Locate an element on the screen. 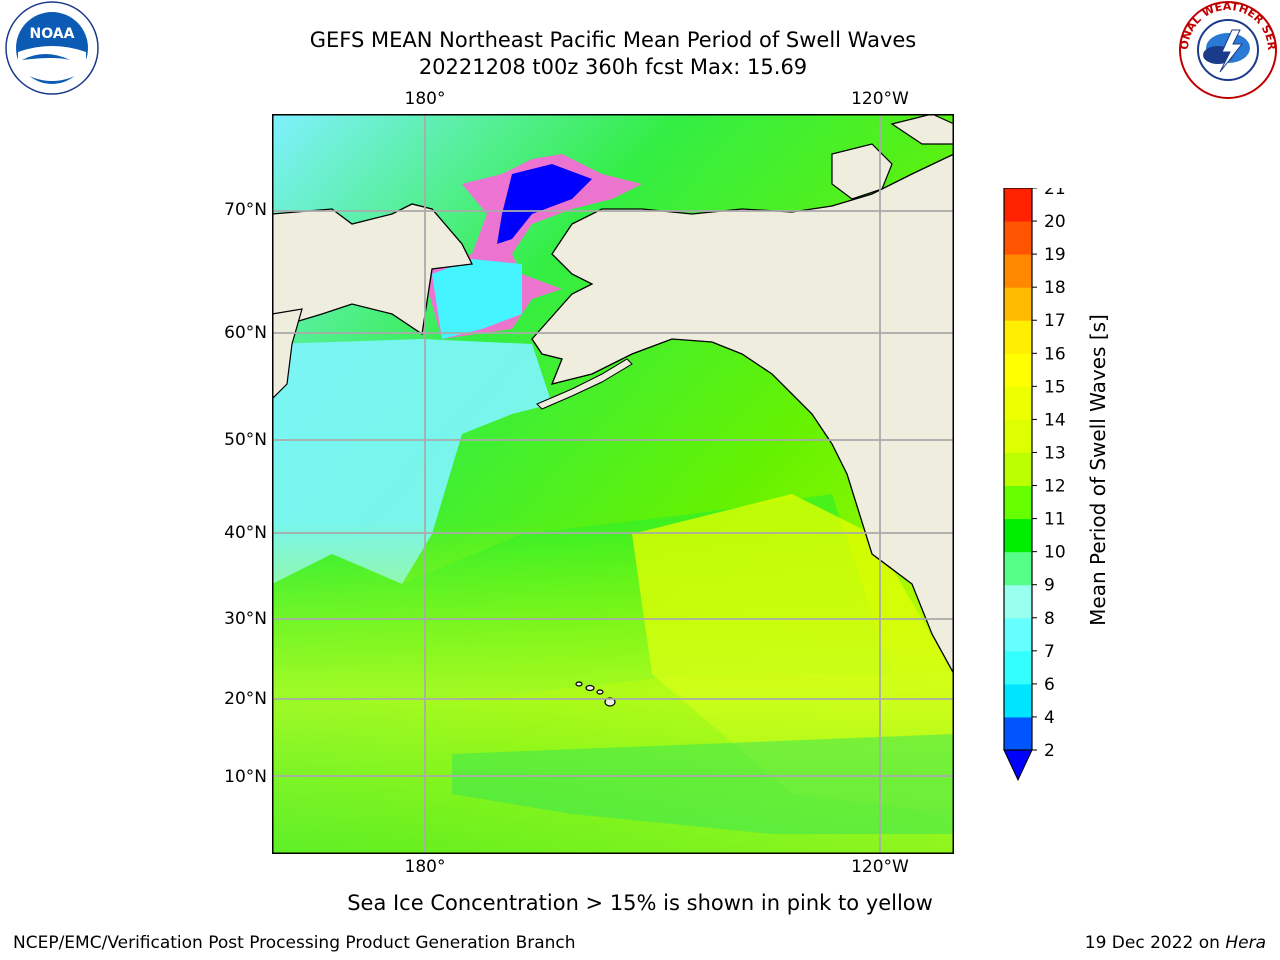 This screenshot has width=1280, height=960. lon-label-bottom-120w: 120°W is located at coordinates (880, 867).